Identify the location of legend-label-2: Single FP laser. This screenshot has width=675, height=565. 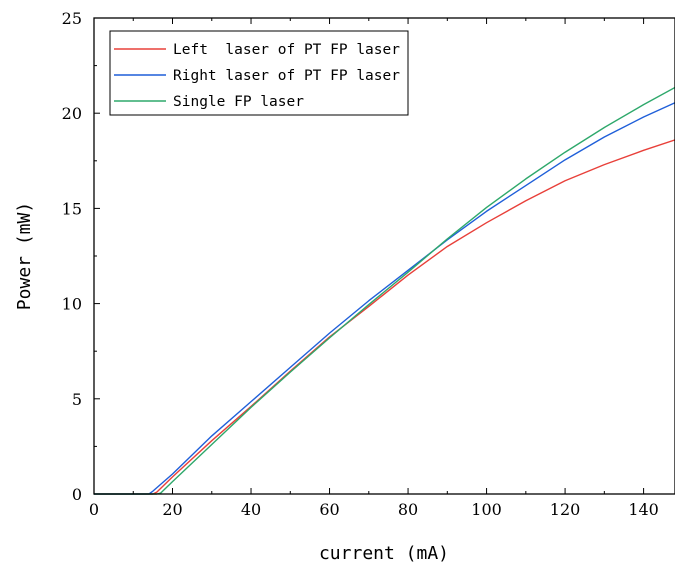
(238, 102).